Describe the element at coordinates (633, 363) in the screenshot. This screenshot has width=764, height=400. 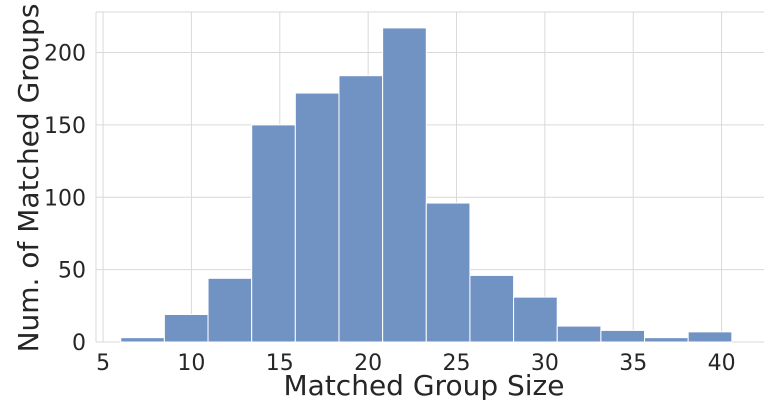
I see `x-tick-label: 35` at that location.